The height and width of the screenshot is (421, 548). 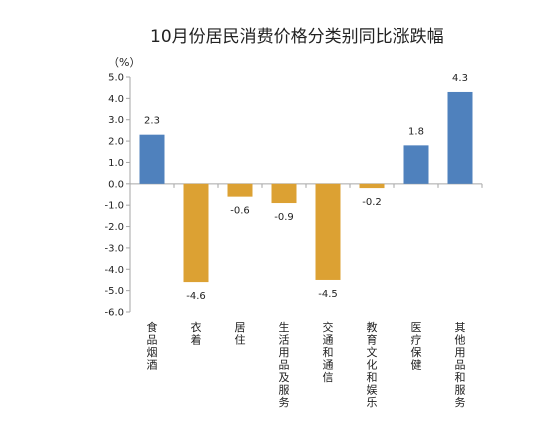 I want to click on y-tick-label: -5.0, so click(x=114, y=291).